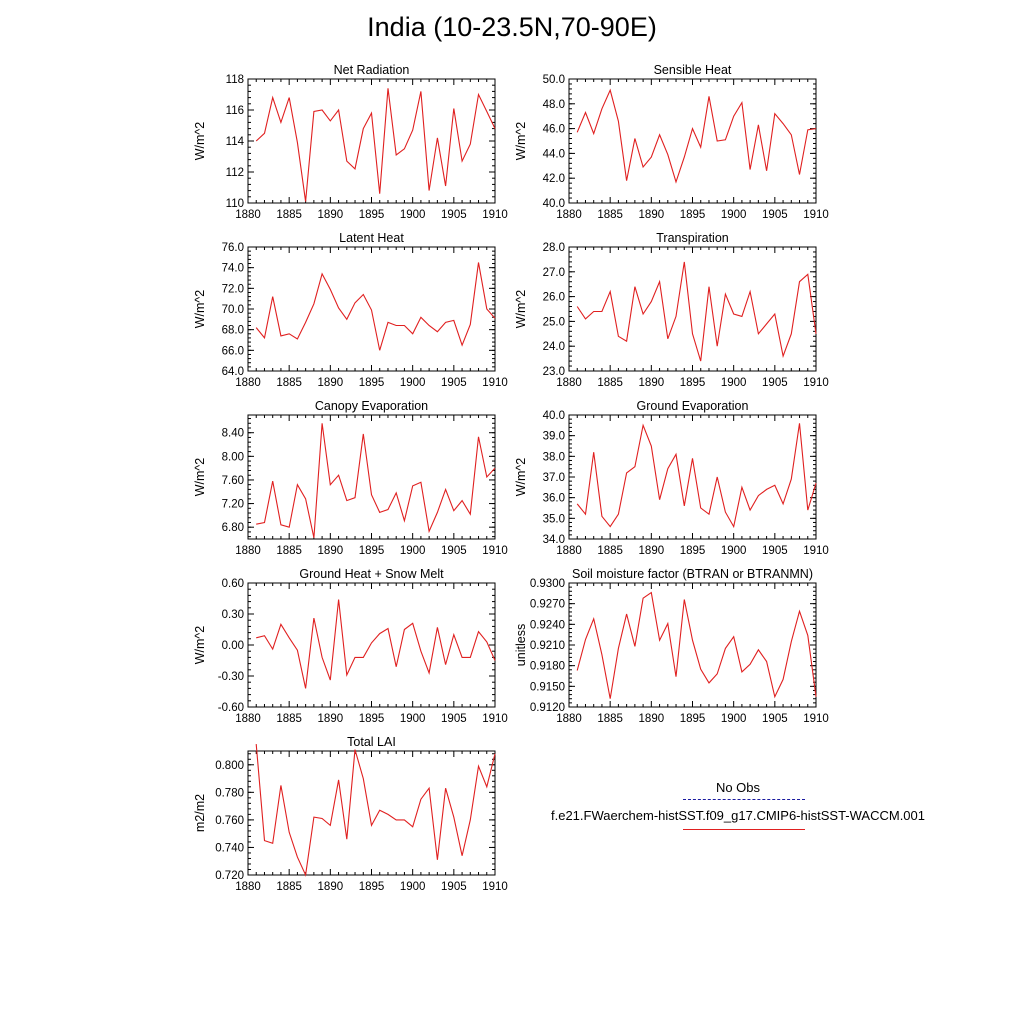  I want to click on panel-title: Transpiration, so click(692, 238).